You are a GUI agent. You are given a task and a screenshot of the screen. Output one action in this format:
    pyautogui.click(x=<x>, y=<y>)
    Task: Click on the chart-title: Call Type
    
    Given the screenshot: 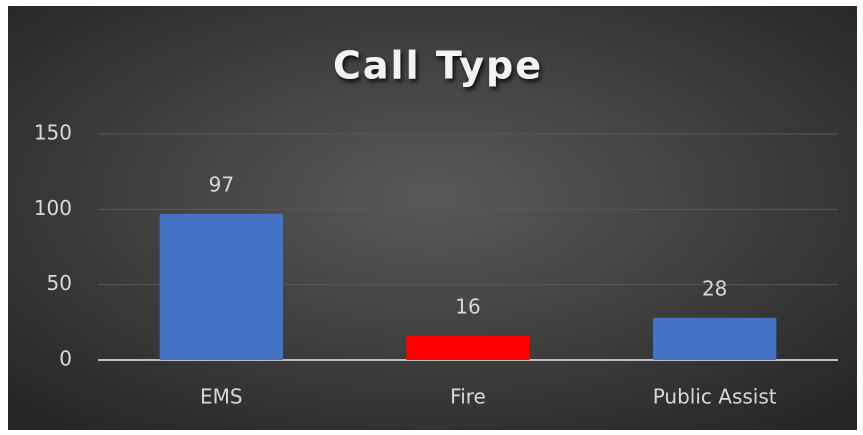 What is the action you would take?
    pyautogui.click(x=438, y=66)
    